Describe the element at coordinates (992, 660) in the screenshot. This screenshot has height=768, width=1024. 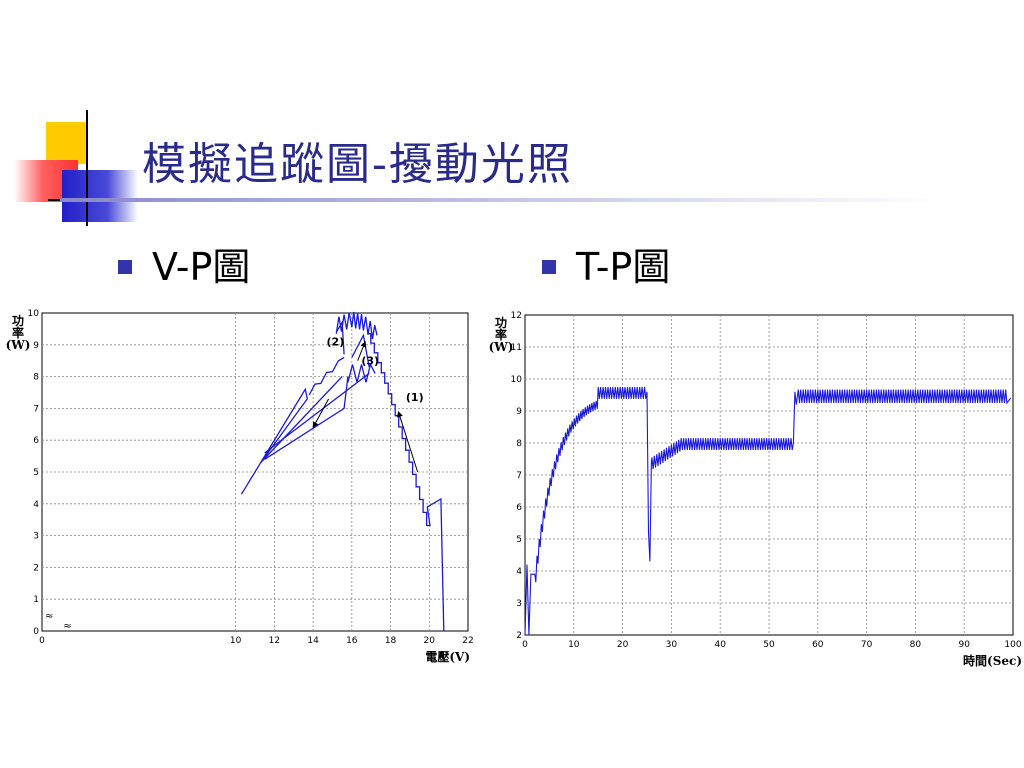
I see `tp-xlabel: 時間(Sec)` at that location.